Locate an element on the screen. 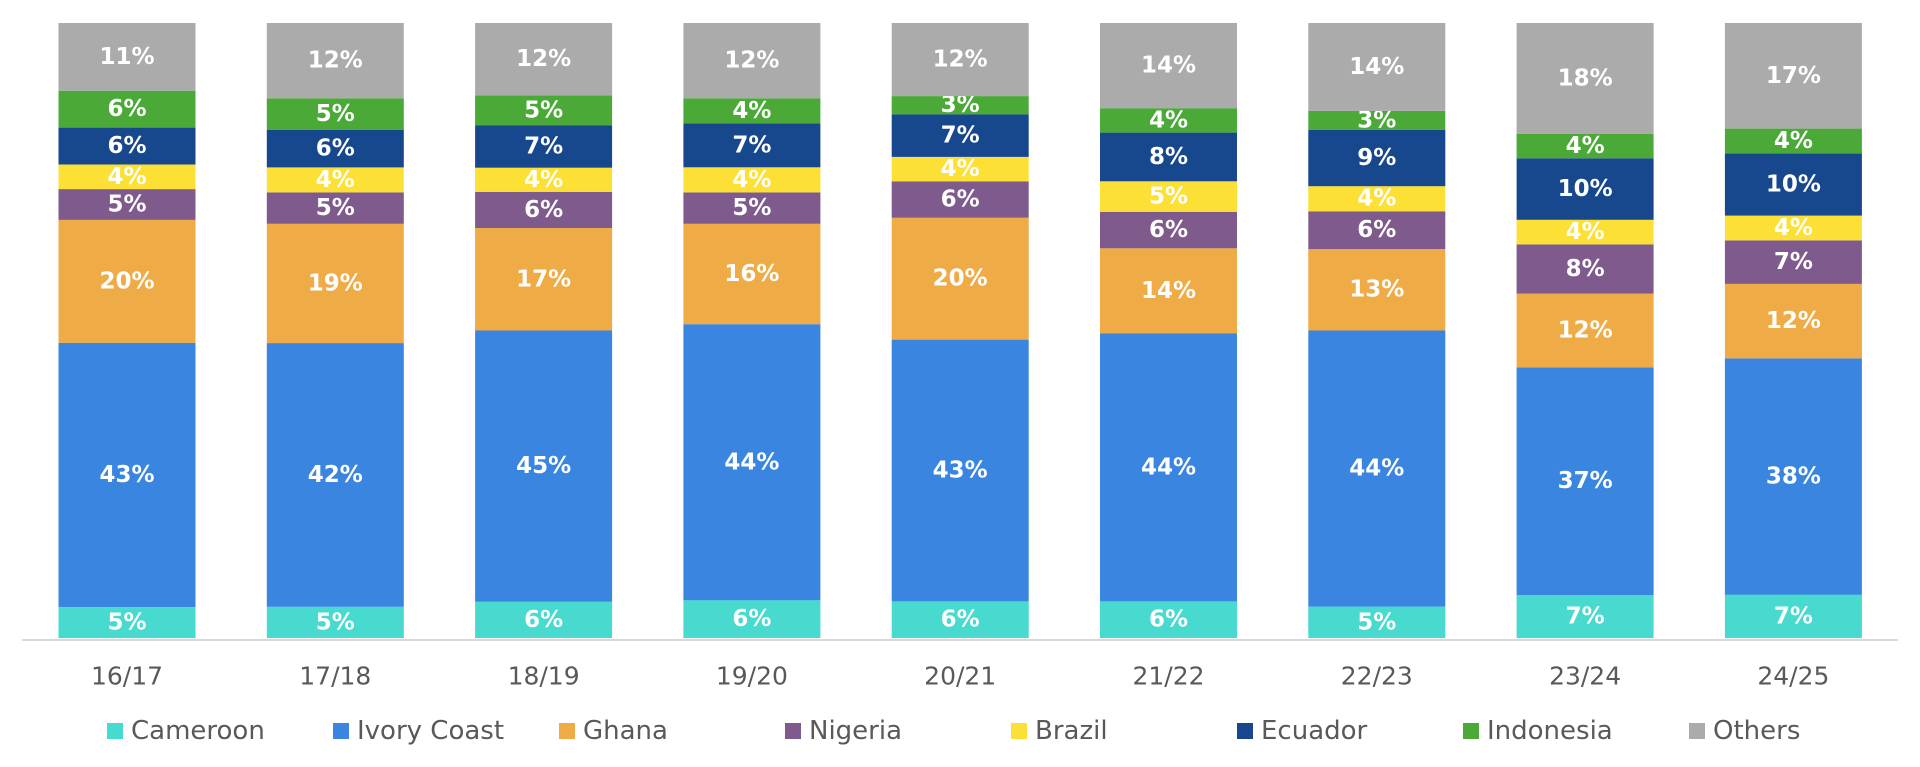 This screenshot has width=1920, height=767. data-label-others-18-19: 12% is located at coordinates (543, 59).